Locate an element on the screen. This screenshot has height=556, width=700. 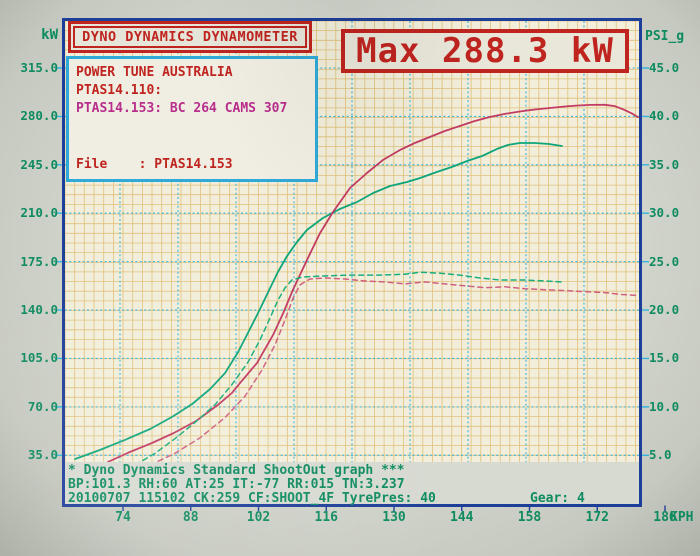
x-tick-158: 158 is located at coordinates (529, 517).